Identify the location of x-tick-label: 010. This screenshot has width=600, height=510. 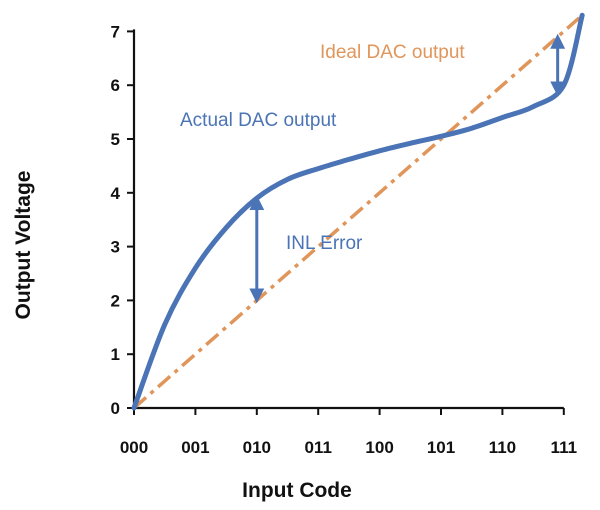
(257, 447).